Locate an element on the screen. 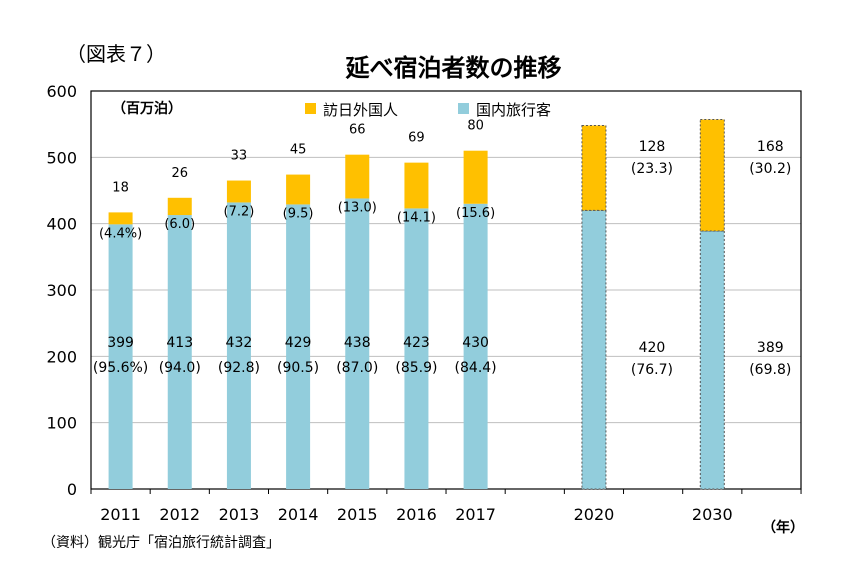 The image size is (847, 565). y-tick-label: 200 is located at coordinates (61, 356).